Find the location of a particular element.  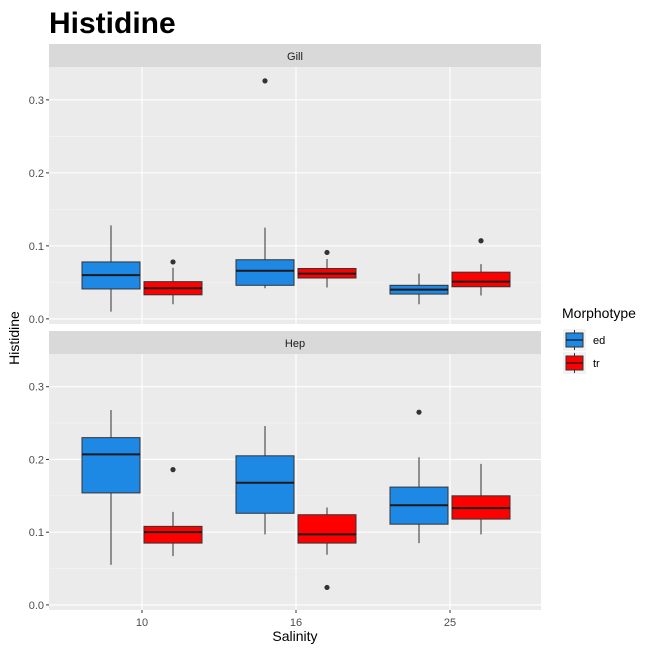

facet-strip-label: Gill is located at coordinates (295, 57).